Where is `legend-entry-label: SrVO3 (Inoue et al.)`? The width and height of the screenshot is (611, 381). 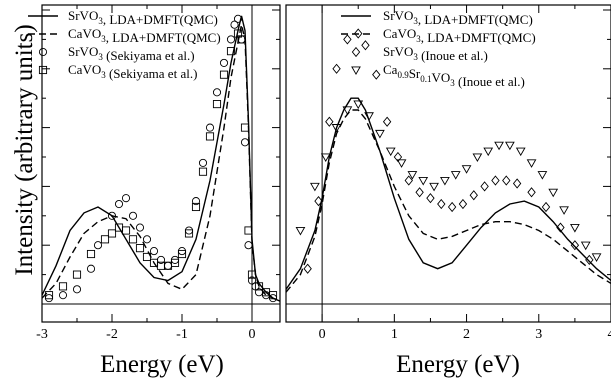
legend-entry-label: SrVO3 (Inoue et al.) is located at coordinates (435, 53).